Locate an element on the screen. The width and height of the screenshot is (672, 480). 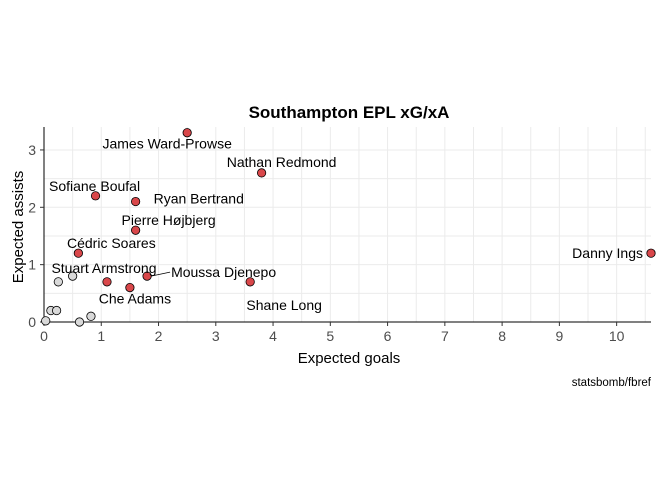
x-tick-label: 1 is located at coordinates (101, 336).